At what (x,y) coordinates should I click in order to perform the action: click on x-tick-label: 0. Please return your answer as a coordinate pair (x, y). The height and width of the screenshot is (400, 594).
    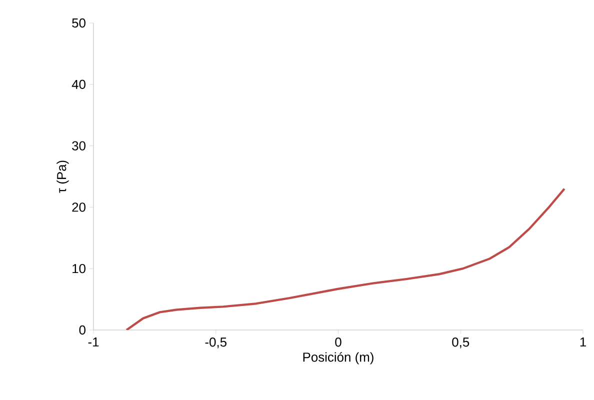
    Looking at the image, I should click on (338, 342).